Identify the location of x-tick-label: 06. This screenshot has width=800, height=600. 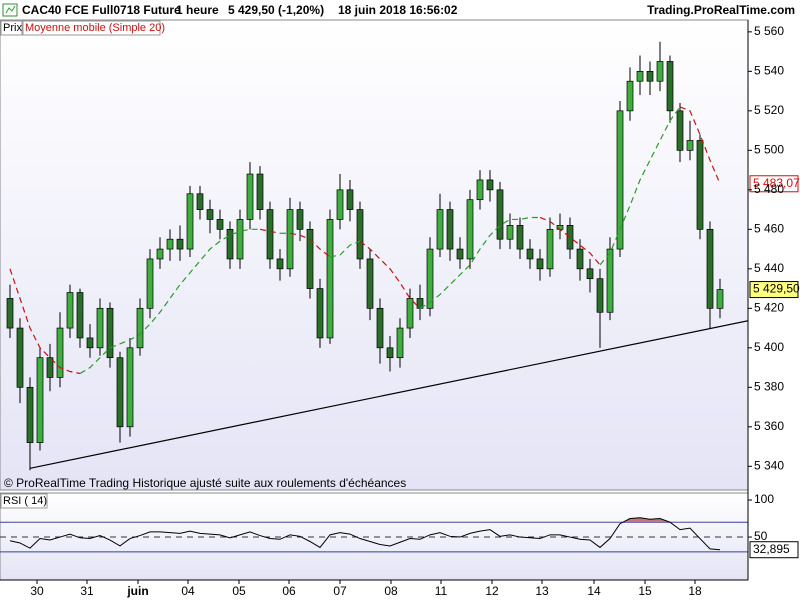
(289, 591).